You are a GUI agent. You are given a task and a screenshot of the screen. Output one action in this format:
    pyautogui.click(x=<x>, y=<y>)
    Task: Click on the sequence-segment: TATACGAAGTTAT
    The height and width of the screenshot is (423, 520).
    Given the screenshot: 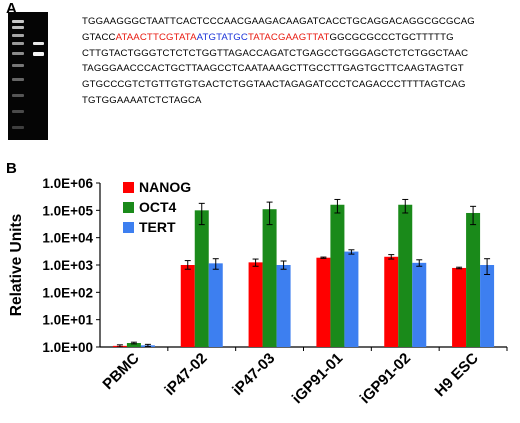 What is the action you would take?
    pyautogui.click(x=288, y=37)
    